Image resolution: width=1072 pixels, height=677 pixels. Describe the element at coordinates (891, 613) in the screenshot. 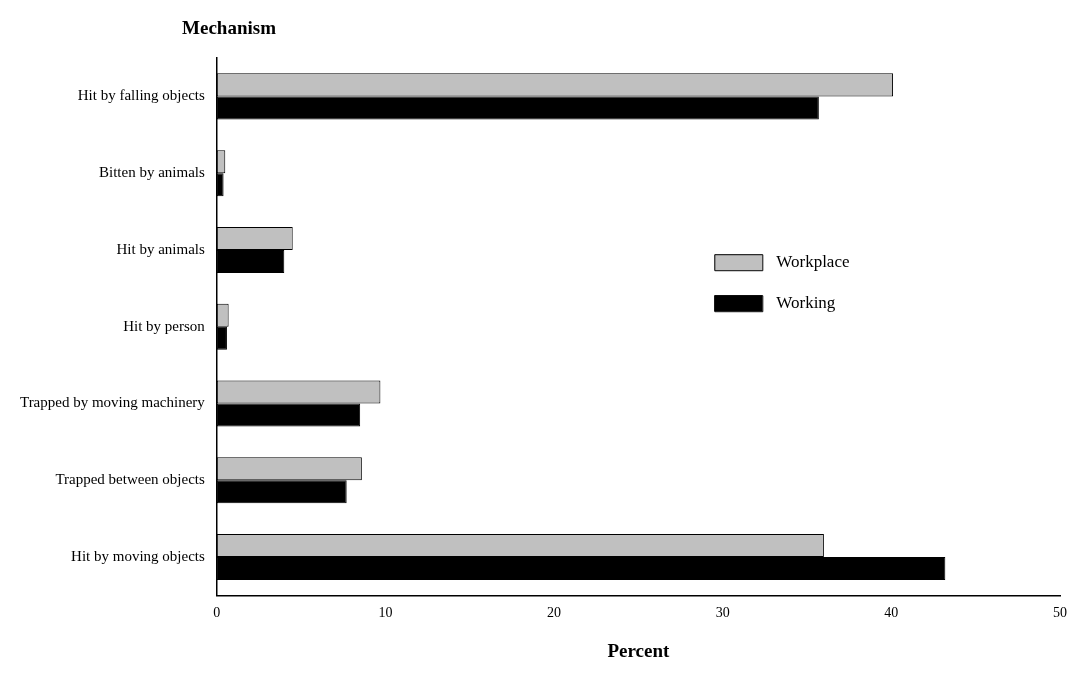

I see `x-tick-label: 40` at that location.